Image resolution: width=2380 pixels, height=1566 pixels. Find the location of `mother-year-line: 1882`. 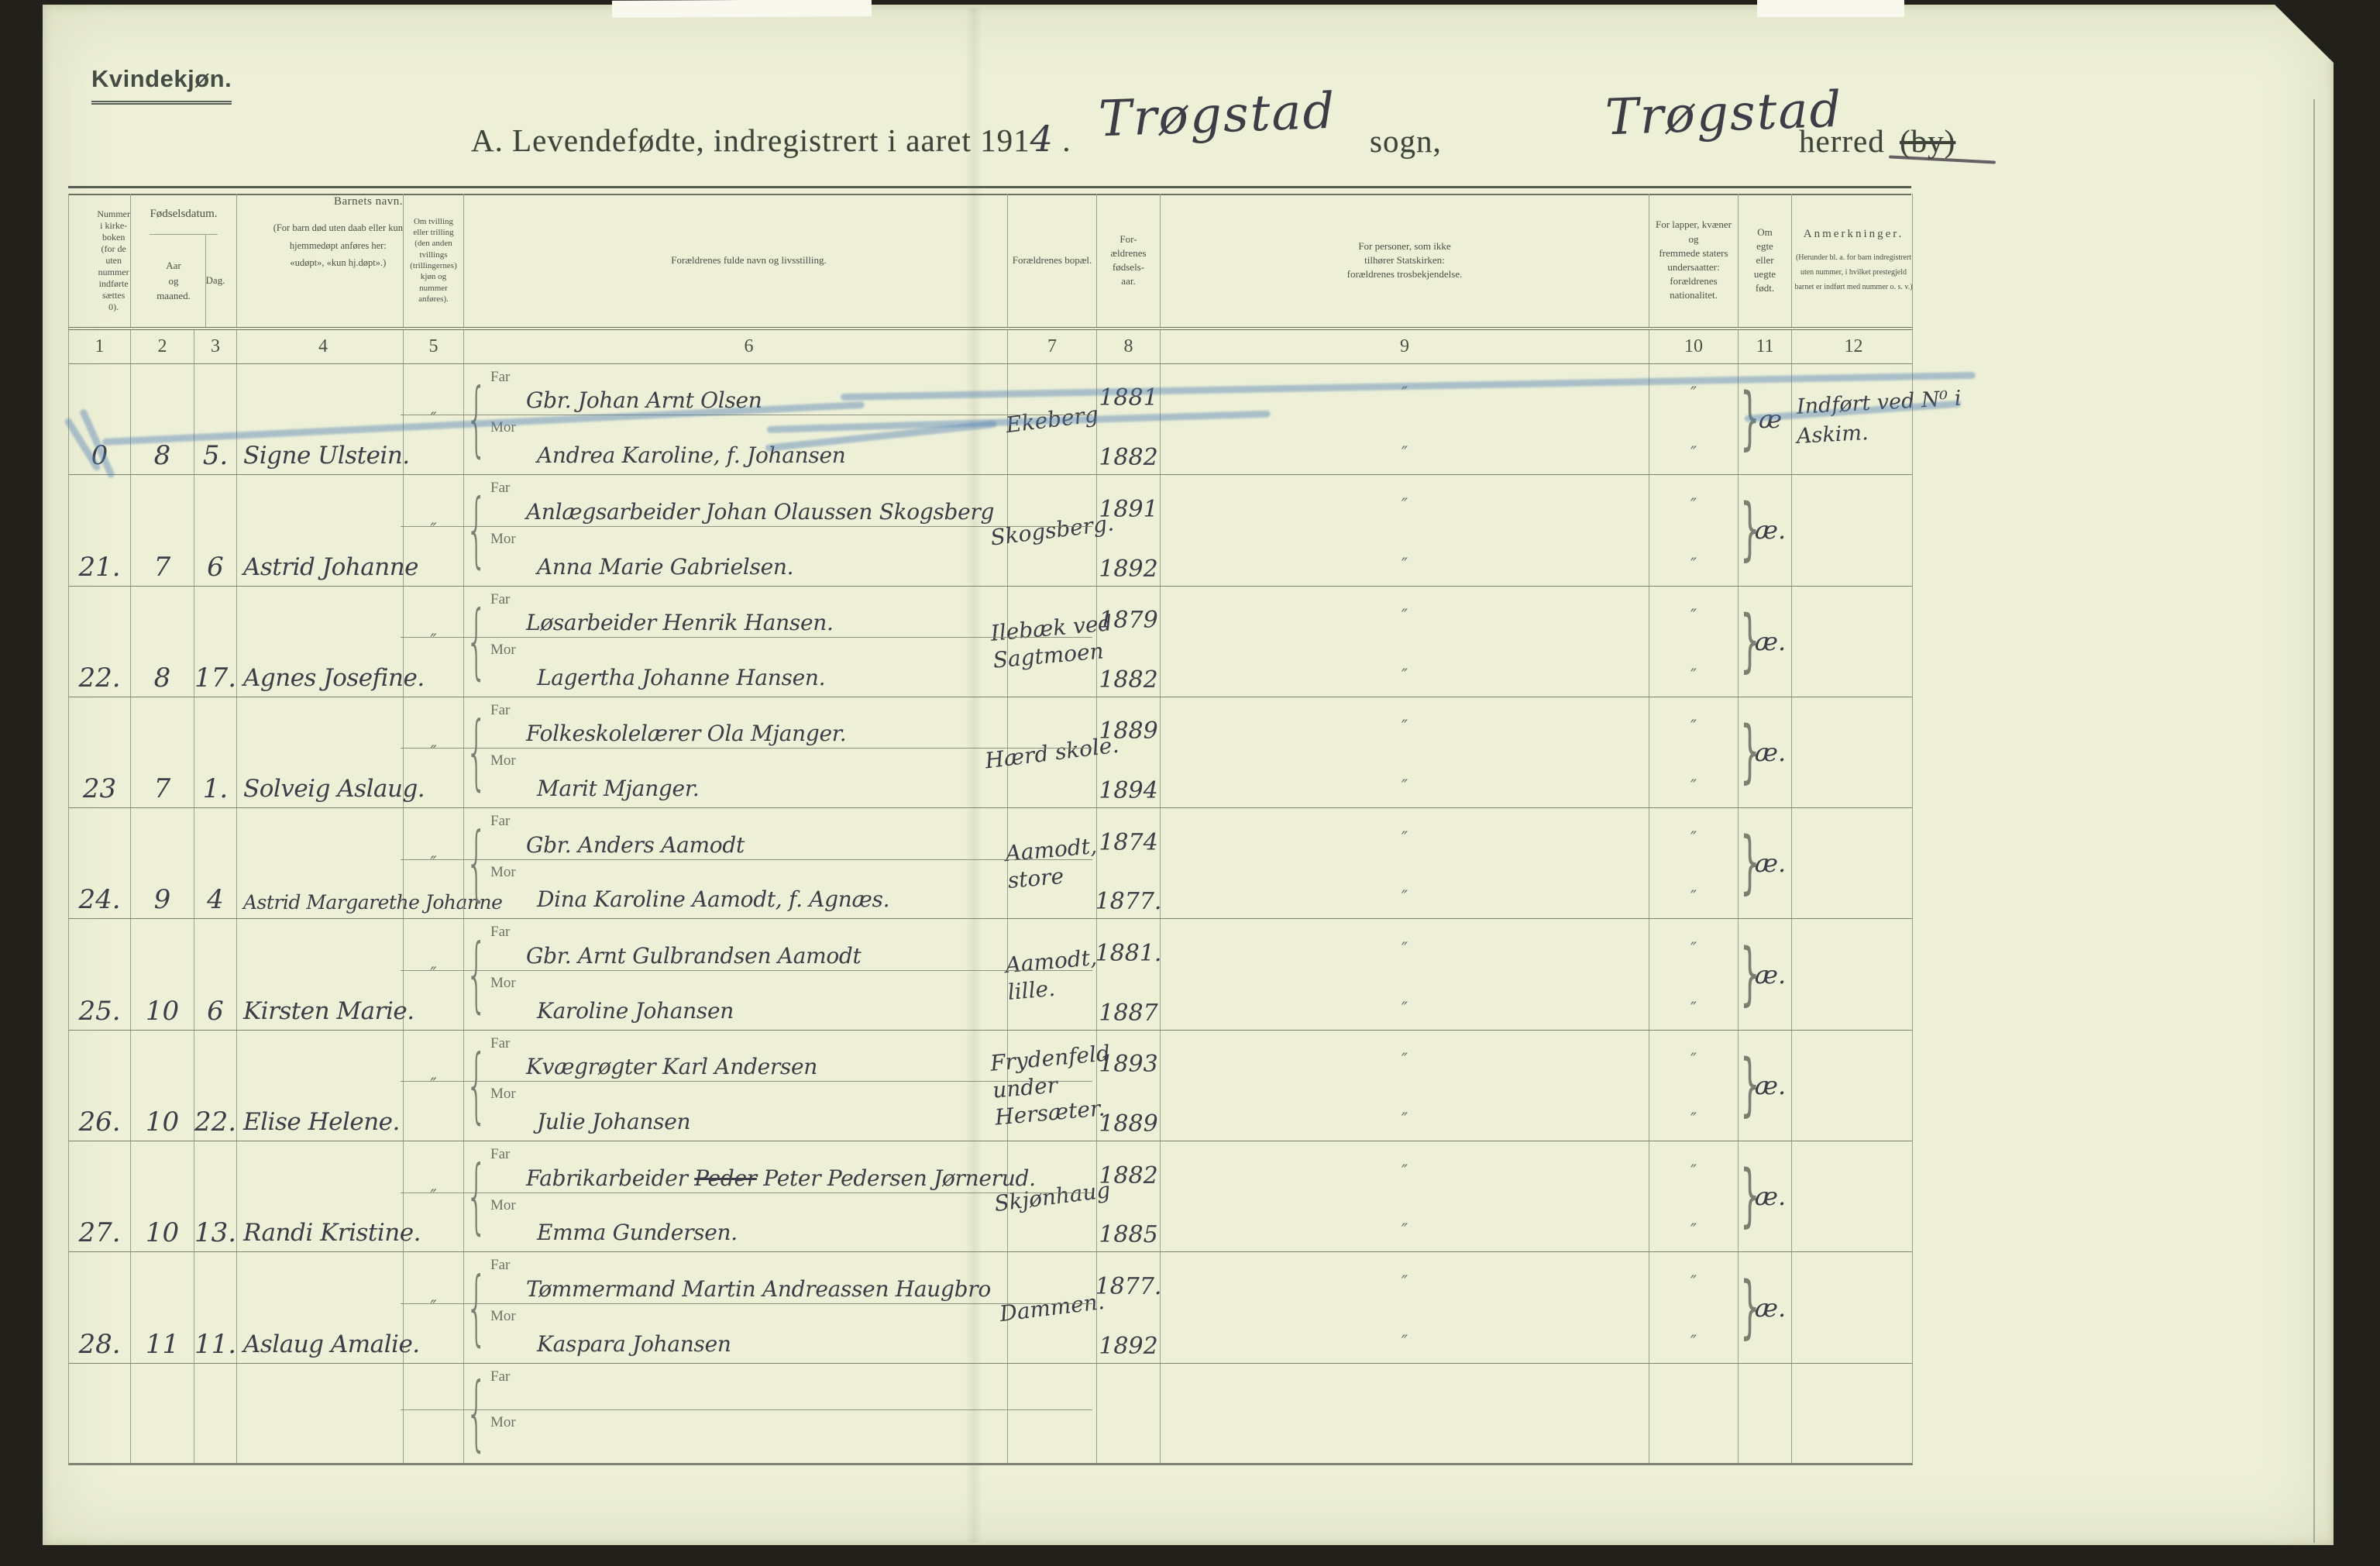

mother-year-line: 1882 is located at coordinates (1128, 444).